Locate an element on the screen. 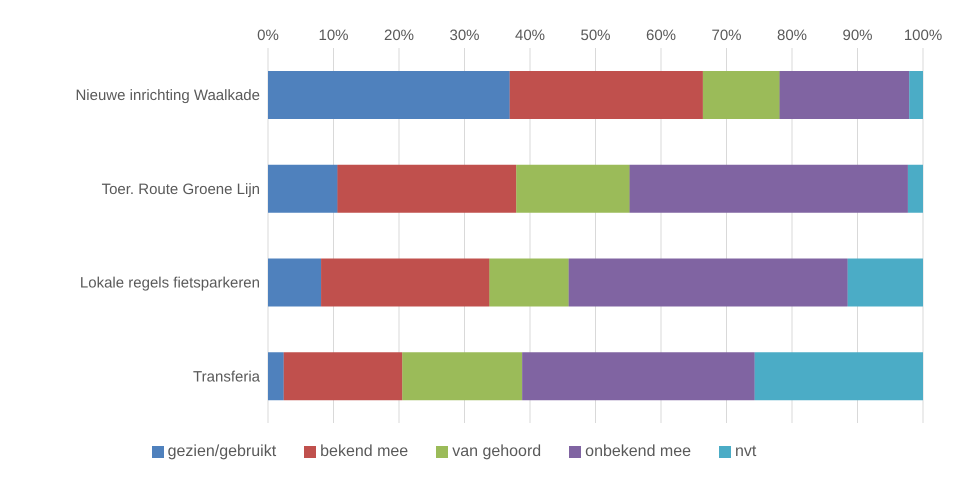 Image resolution: width=955 pixels, height=479 pixels. x-tick-label: 40% is located at coordinates (530, 35).